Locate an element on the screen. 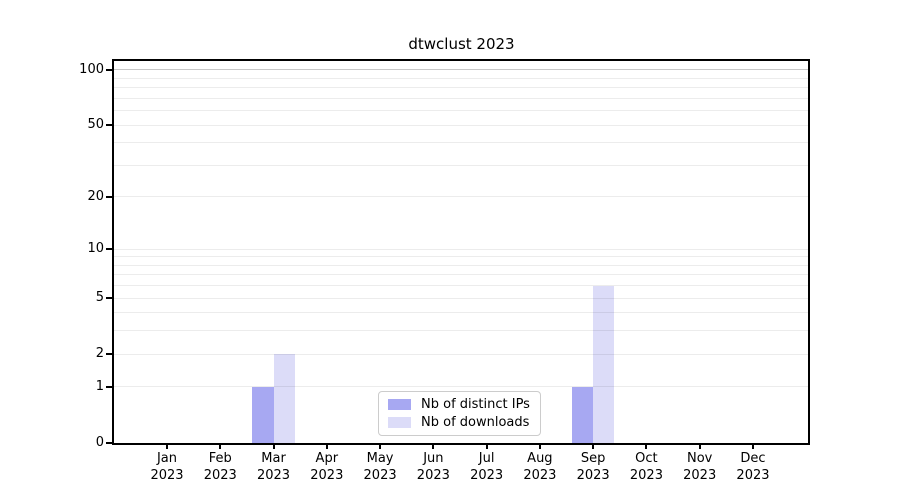  y-tick-label-20: 20 is located at coordinates (95, 196).